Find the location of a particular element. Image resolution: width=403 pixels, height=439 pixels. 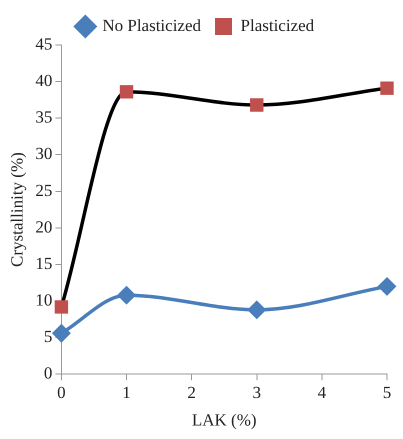

x-tick-label: 5 is located at coordinates (387, 392).